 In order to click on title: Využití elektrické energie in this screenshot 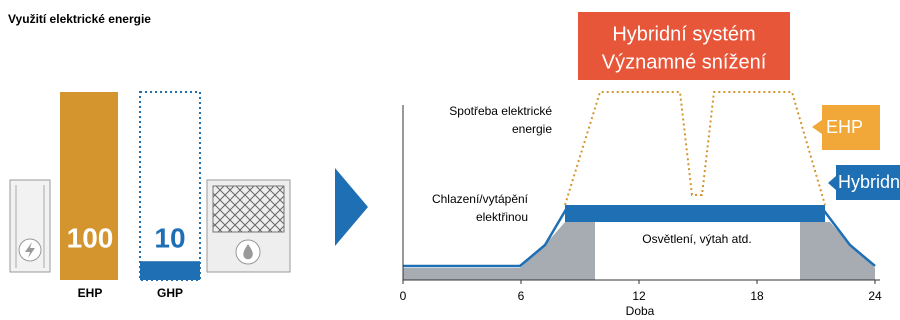, I will do `click(79, 19)`.